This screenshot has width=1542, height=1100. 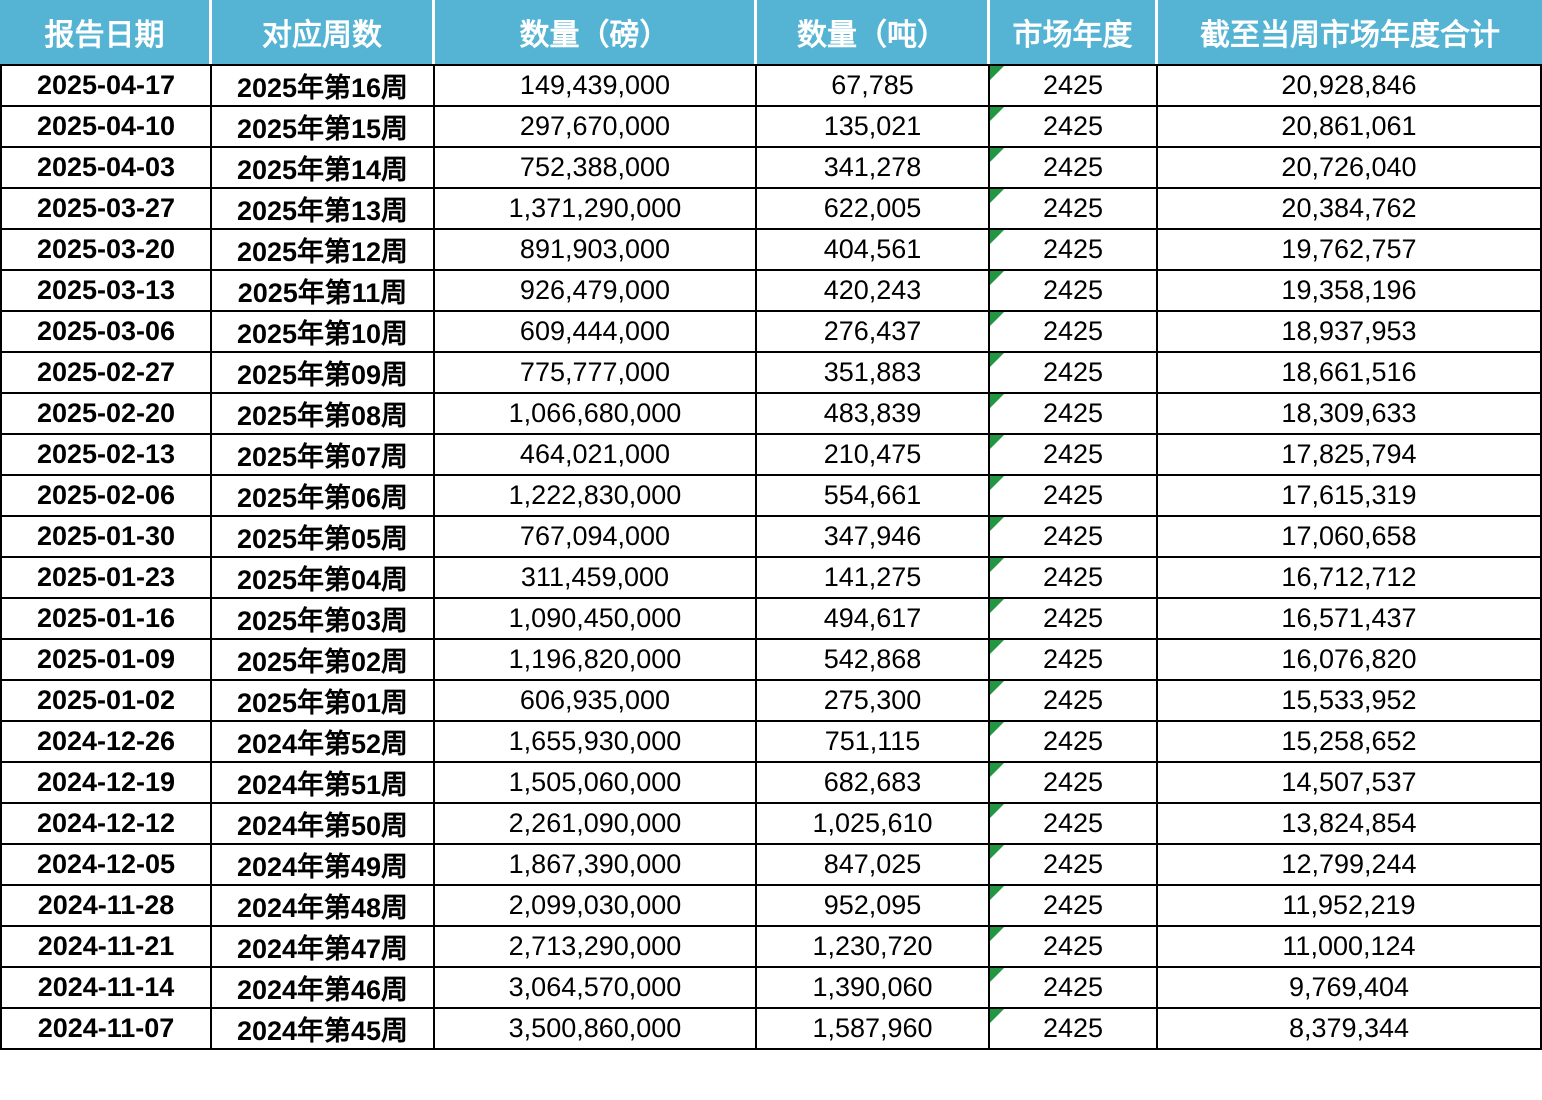 I want to click on quantity-tons-cell: 622,005, so click(x=873, y=209).